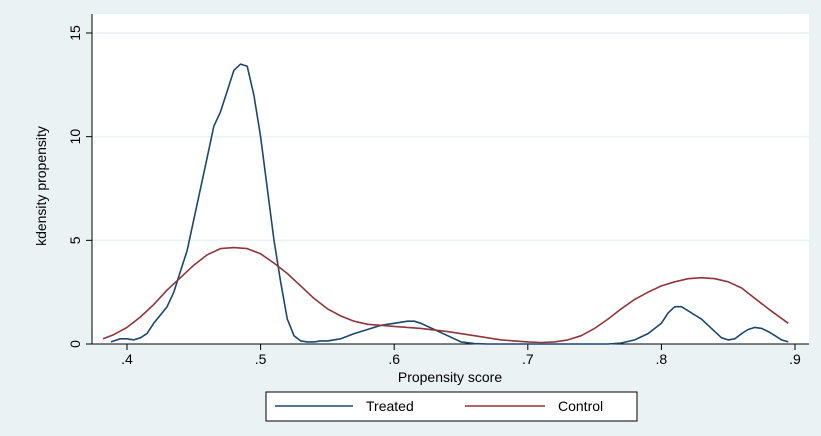 The width and height of the screenshot is (821, 436). What do you see at coordinates (528, 359) in the screenshot?
I see `x-tick-label: .7` at bounding box center [528, 359].